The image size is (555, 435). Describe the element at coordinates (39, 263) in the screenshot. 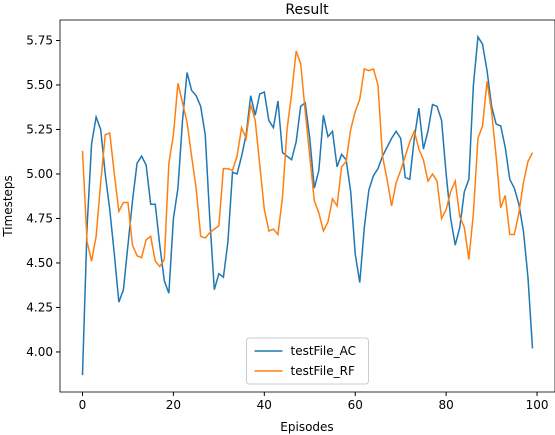

I see `y-tick-label: 4.50` at that location.